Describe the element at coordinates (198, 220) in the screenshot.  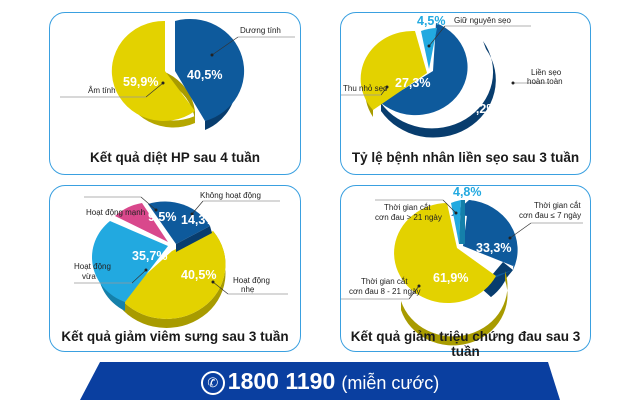
I see `pct-inactive: 14,3%` at that location.